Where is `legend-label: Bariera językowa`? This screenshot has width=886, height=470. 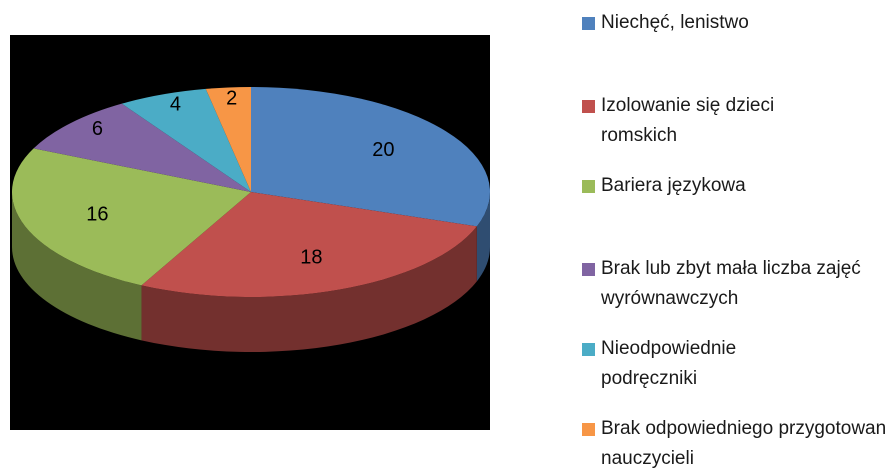
legend-label: Bariera językowa is located at coordinates (673, 185).